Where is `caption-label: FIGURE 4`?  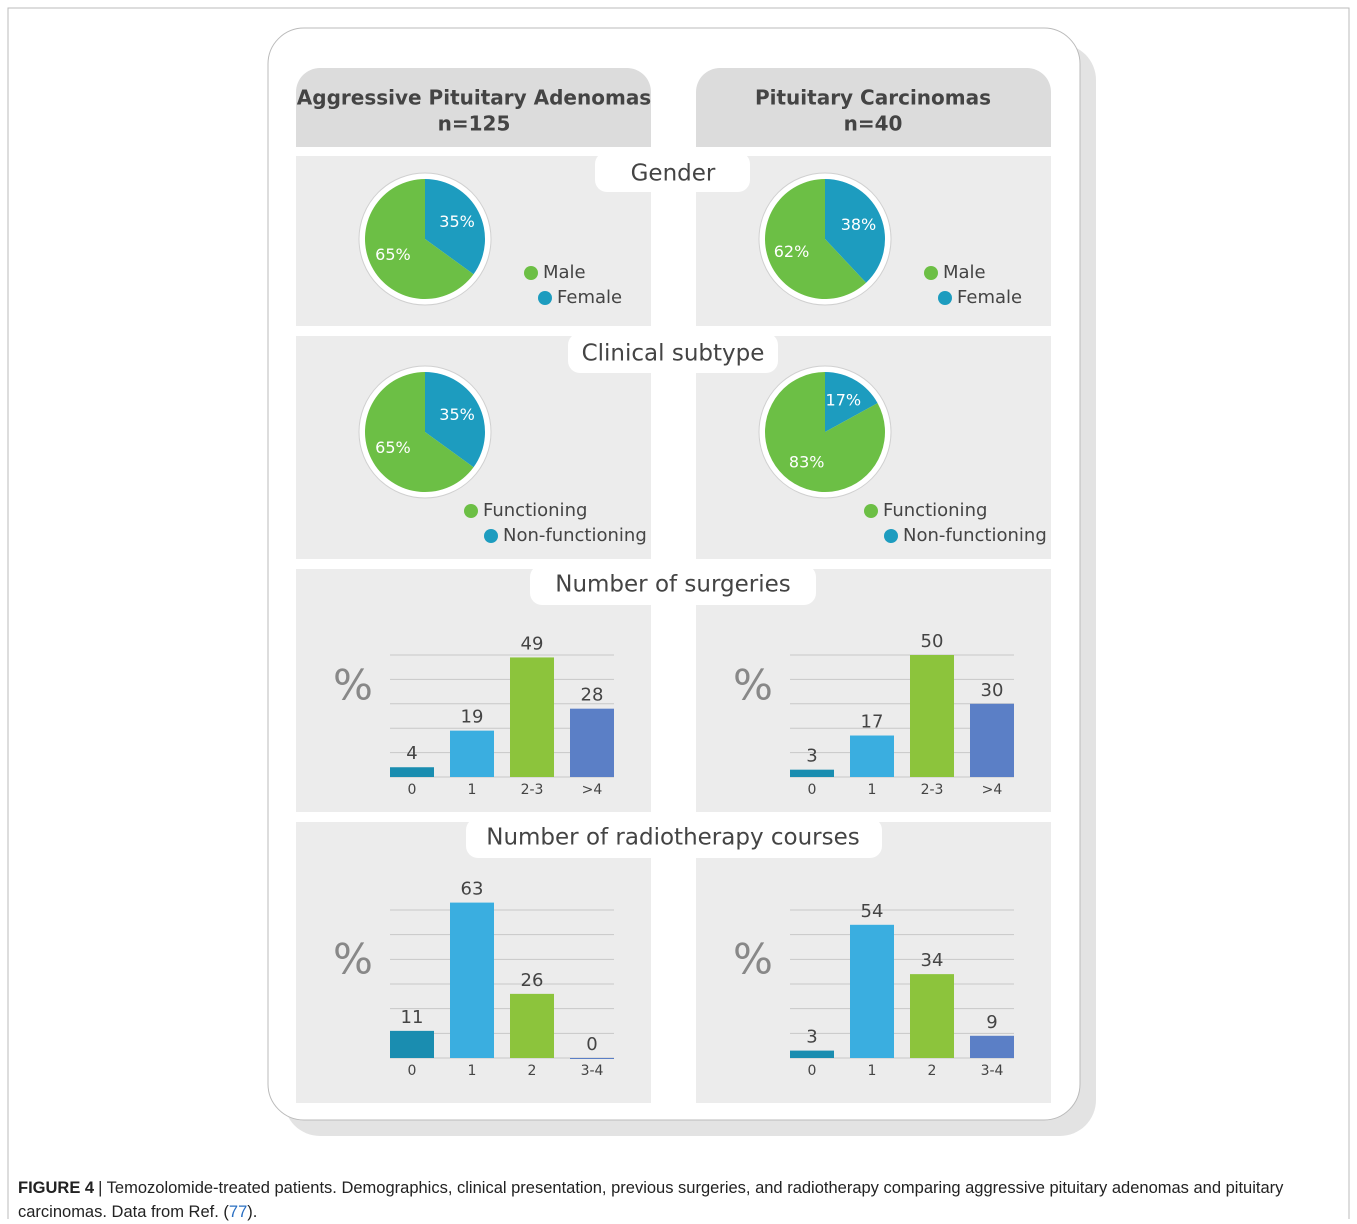 caption-label: FIGURE 4 is located at coordinates (56, 1188).